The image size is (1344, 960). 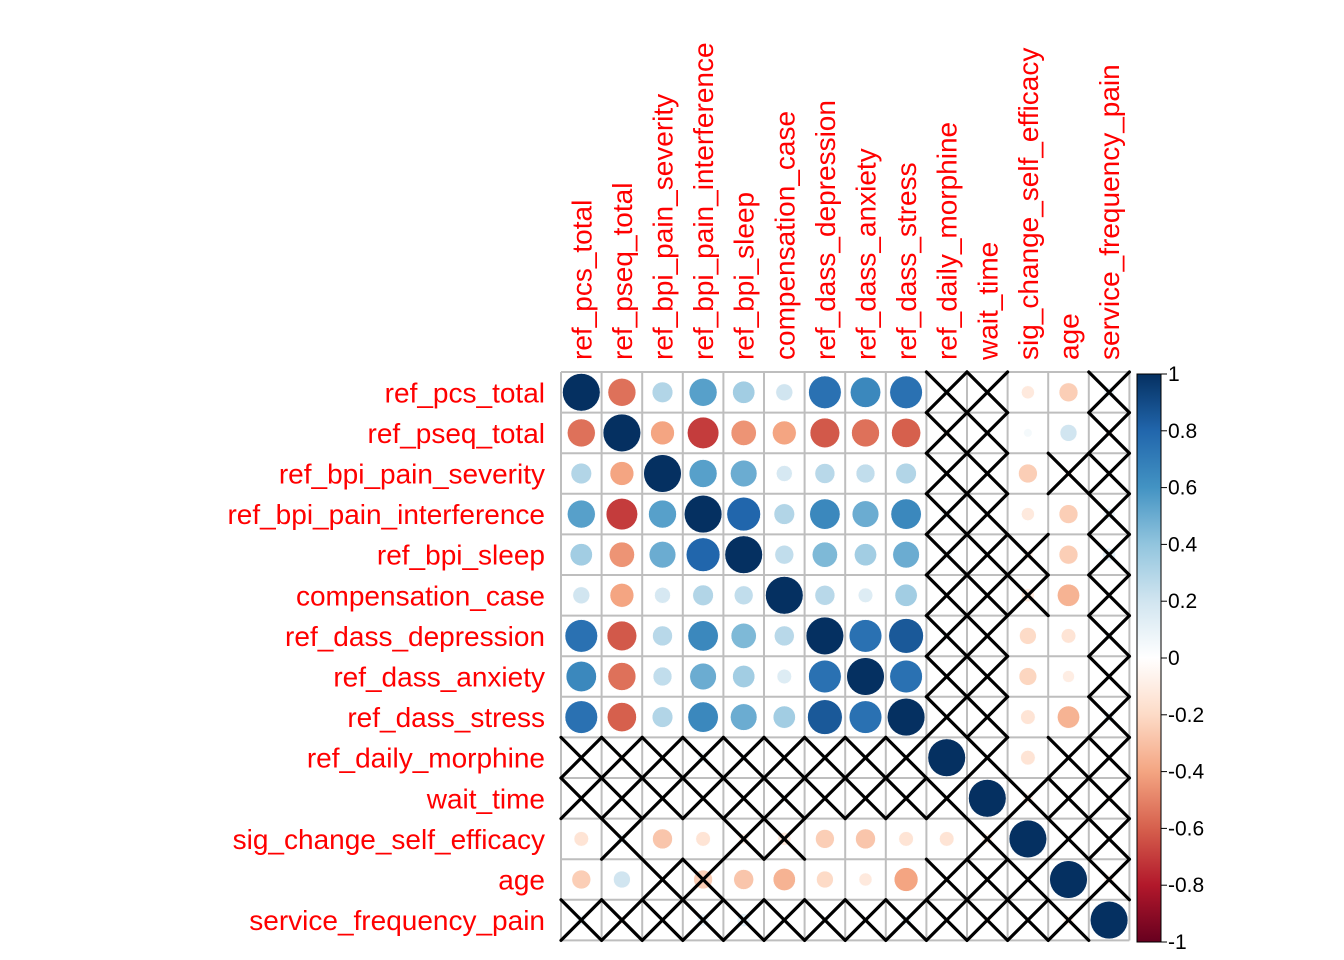 I want to click on column-label: ref_bpi_pain_interference, so click(x=703, y=201).